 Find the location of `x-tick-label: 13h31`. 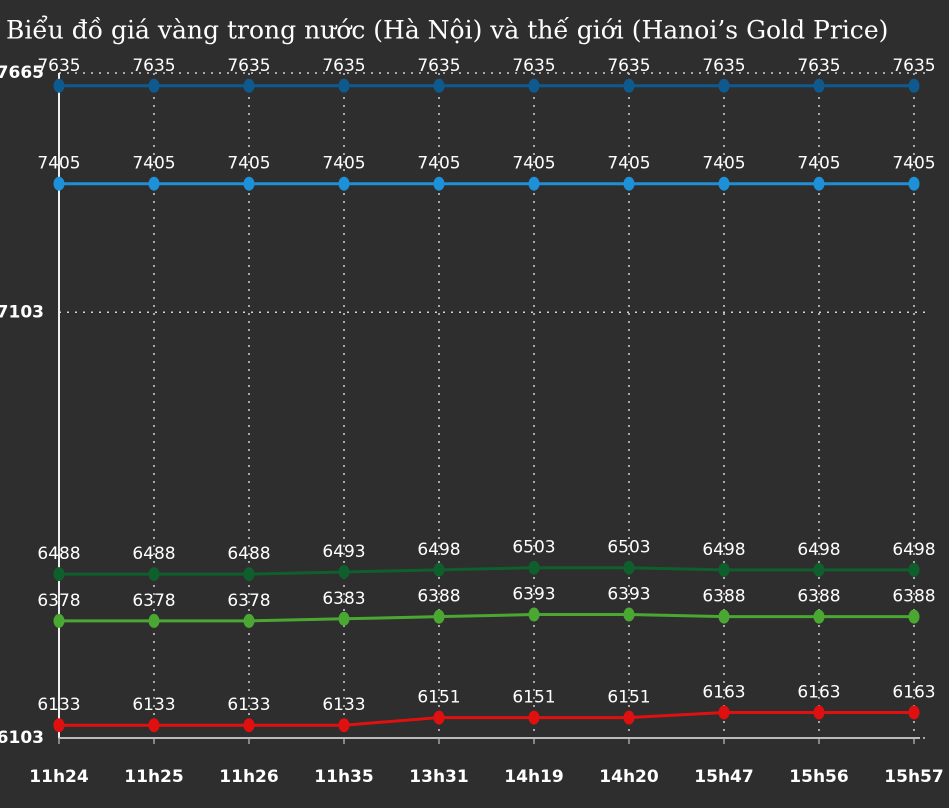

x-tick-label: 13h31 is located at coordinates (438, 777).